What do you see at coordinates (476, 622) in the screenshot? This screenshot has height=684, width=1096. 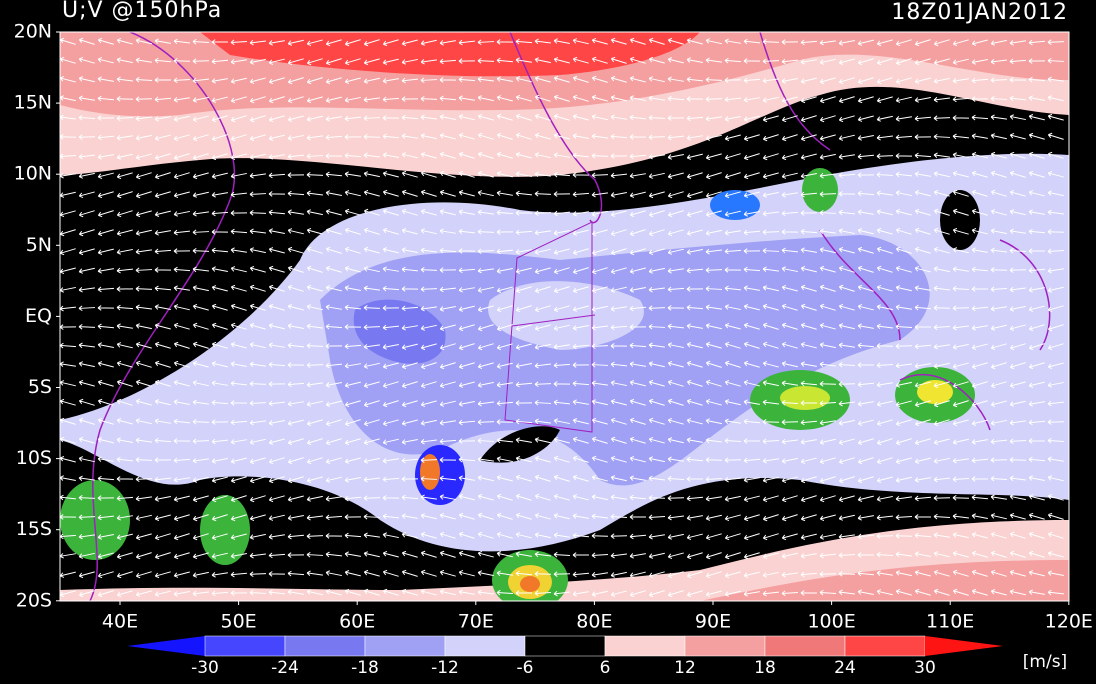 I see `lon-label: 70E` at bounding box center [476, 622].